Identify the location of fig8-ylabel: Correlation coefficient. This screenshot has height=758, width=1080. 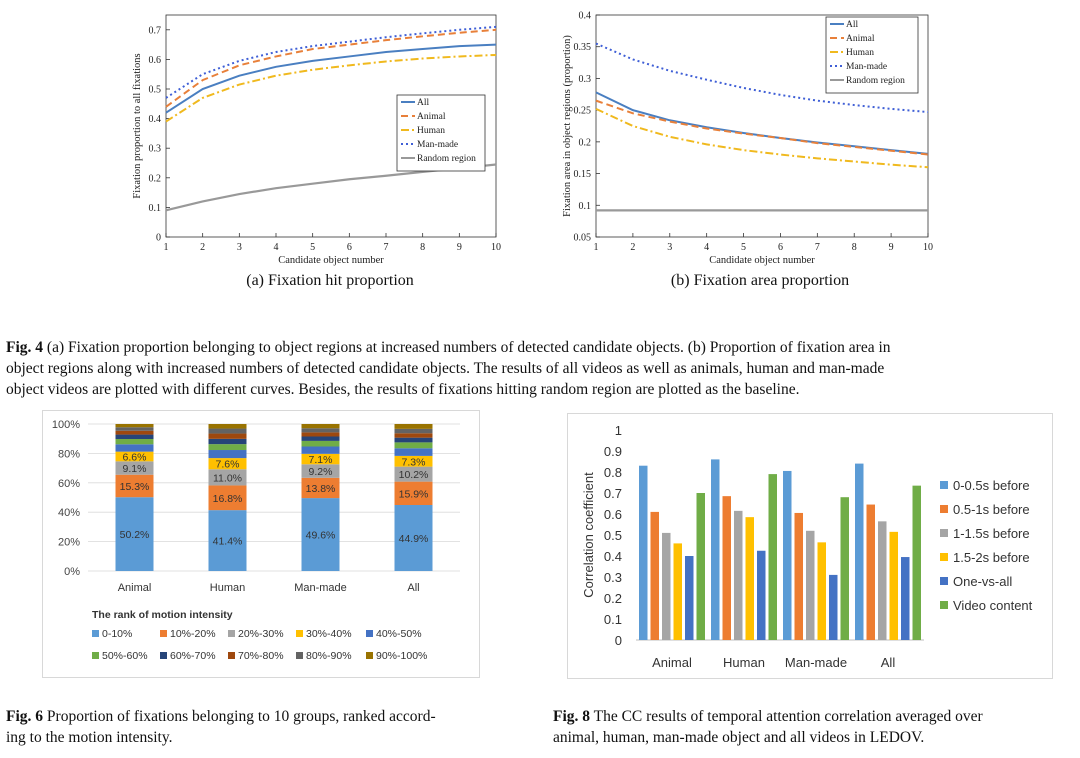
(588, 535).